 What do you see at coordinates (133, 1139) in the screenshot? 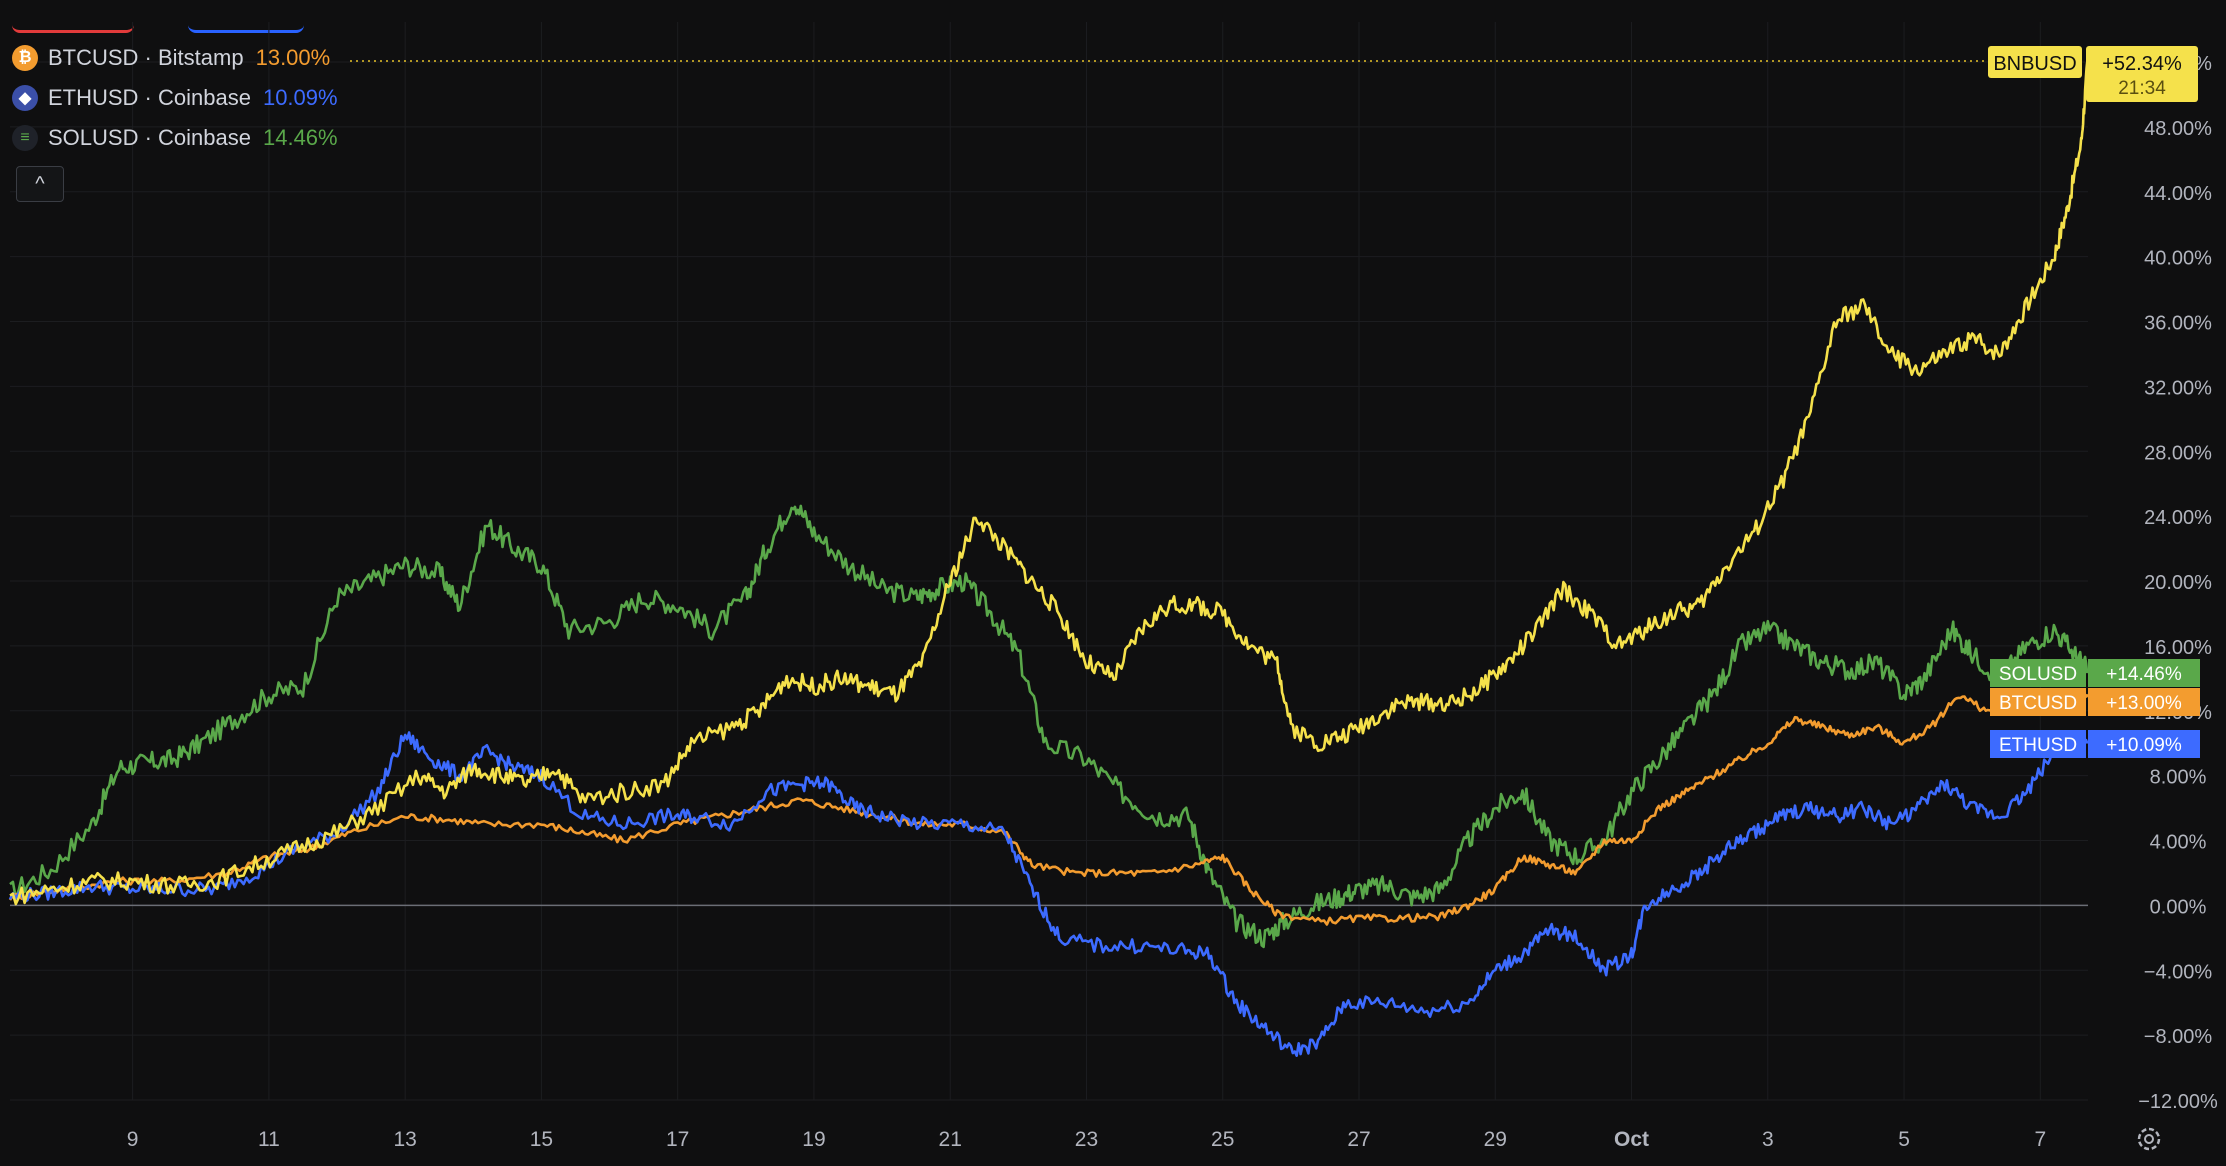
I see `x-tick-label: 9` at bounding box center [133, 1139].